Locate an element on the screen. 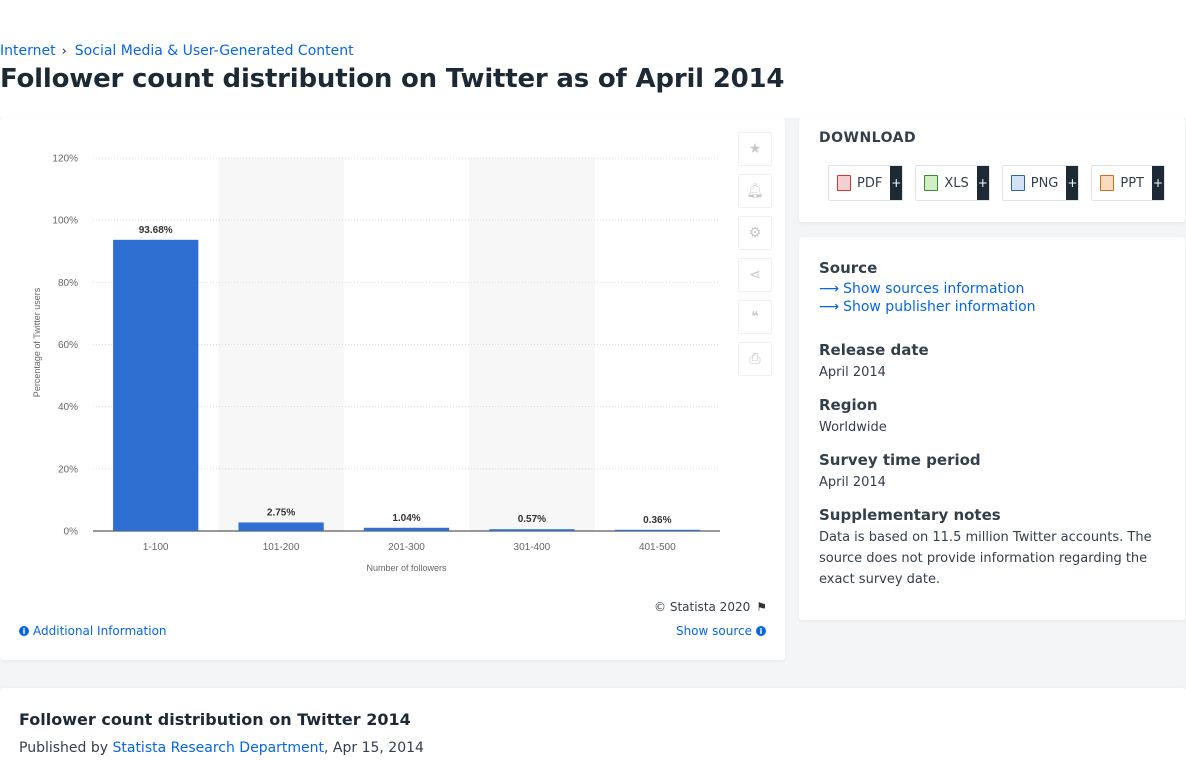 This screenshot has width=1186, height=760. additional-information-link: i Additional Information is located at coordinates (93, 631).